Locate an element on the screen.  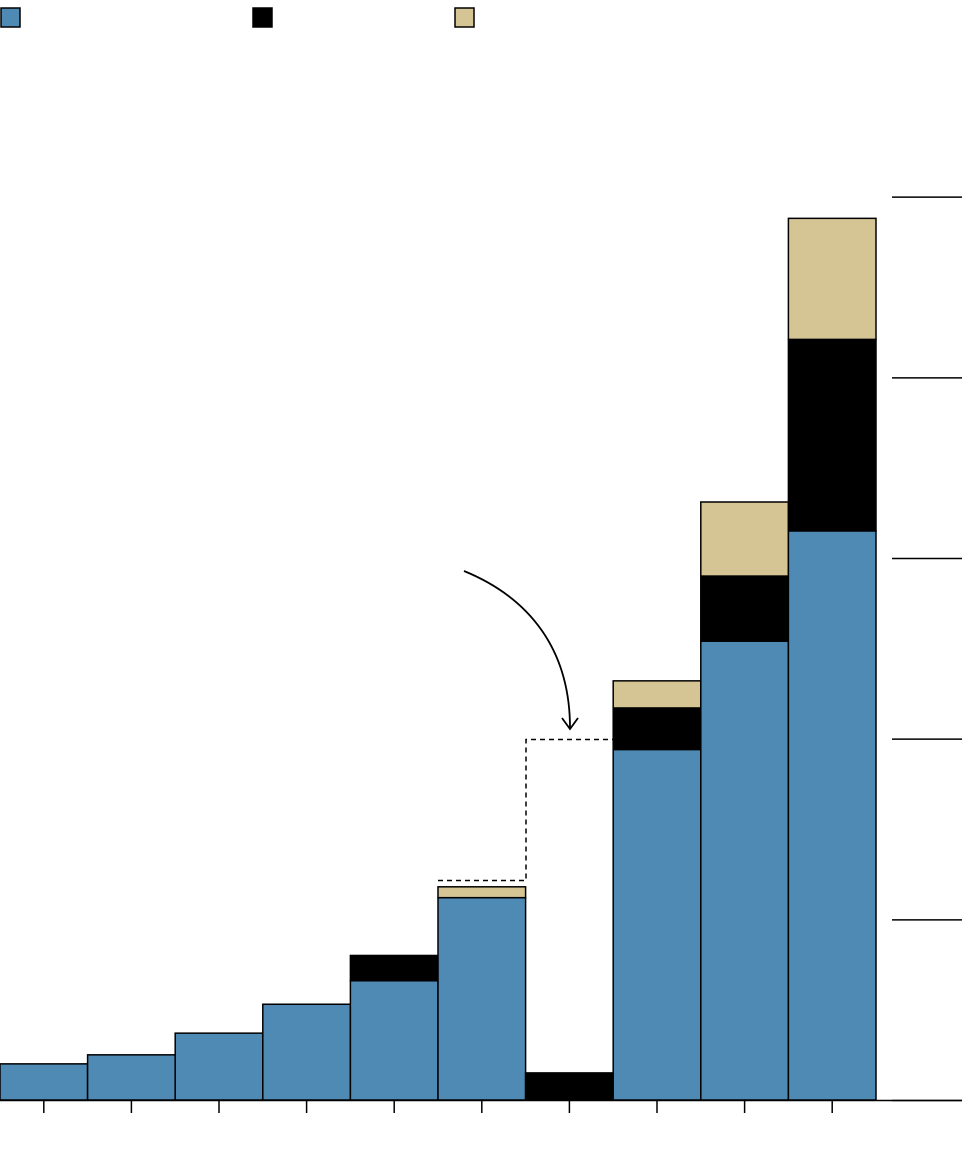
grid is located at coordinates (927, 649).